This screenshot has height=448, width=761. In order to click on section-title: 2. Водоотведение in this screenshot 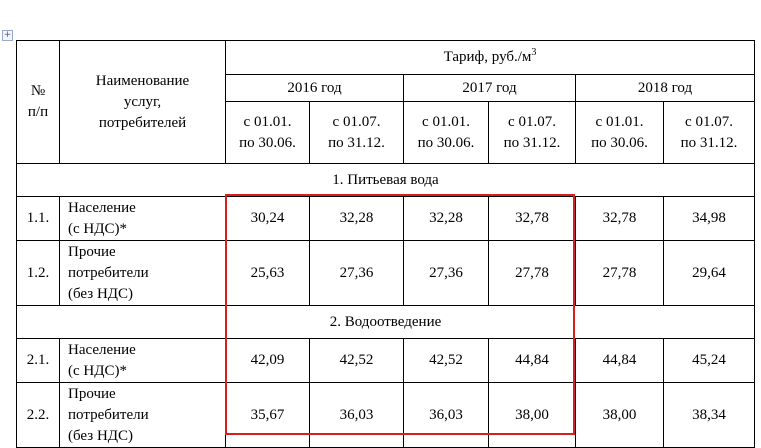, I will do `click(385, 322)`.